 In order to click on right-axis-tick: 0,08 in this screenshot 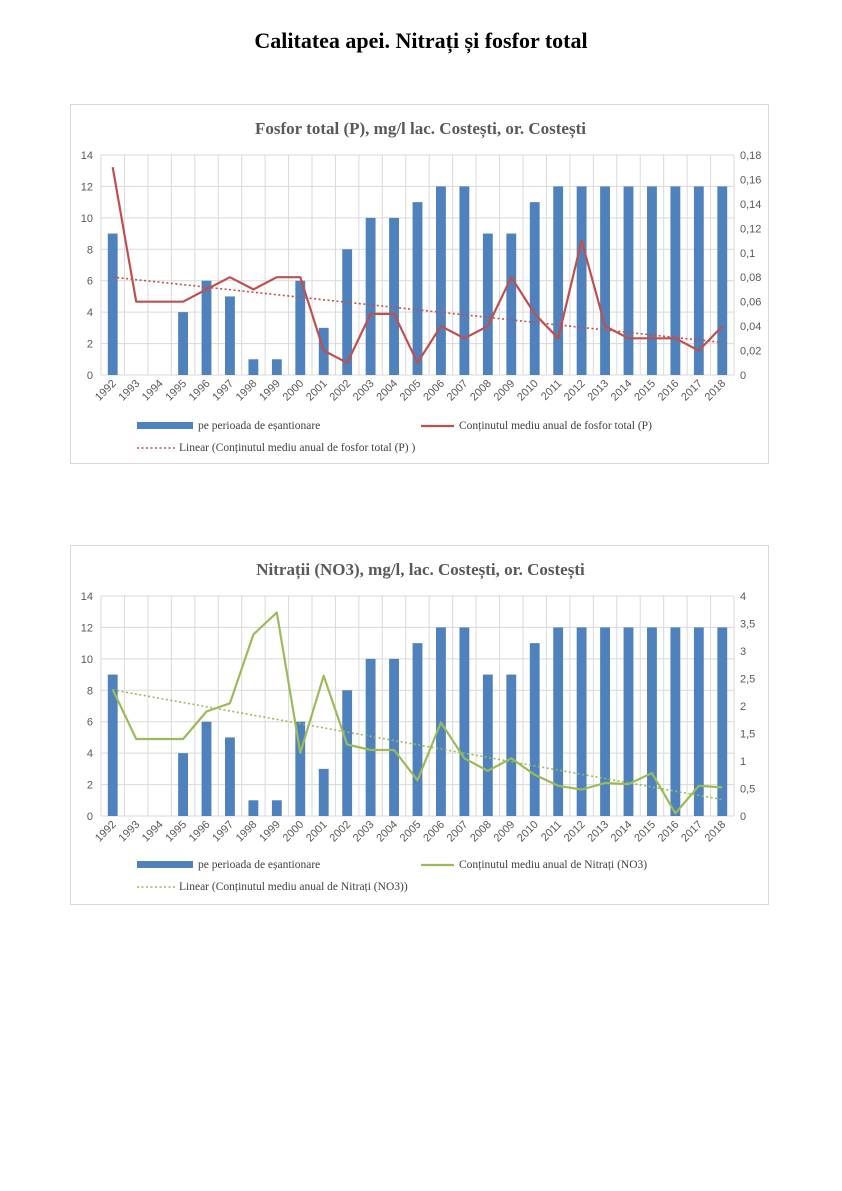, I will do `click(750, 278)`.